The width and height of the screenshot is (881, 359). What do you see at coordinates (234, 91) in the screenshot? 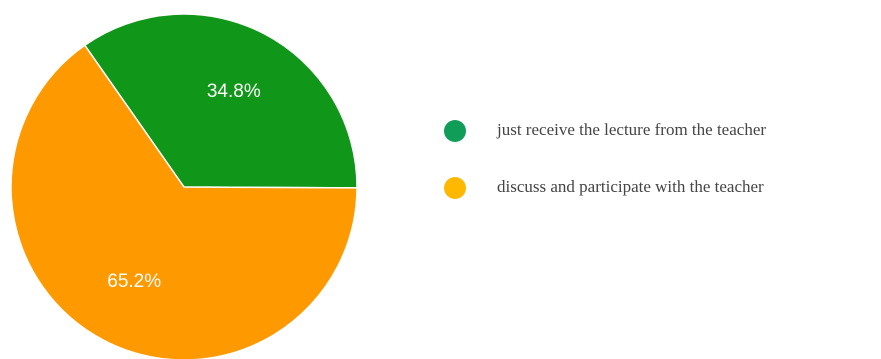
I see `slice-label-1: 34.8%` at bounding box center [234, 91].